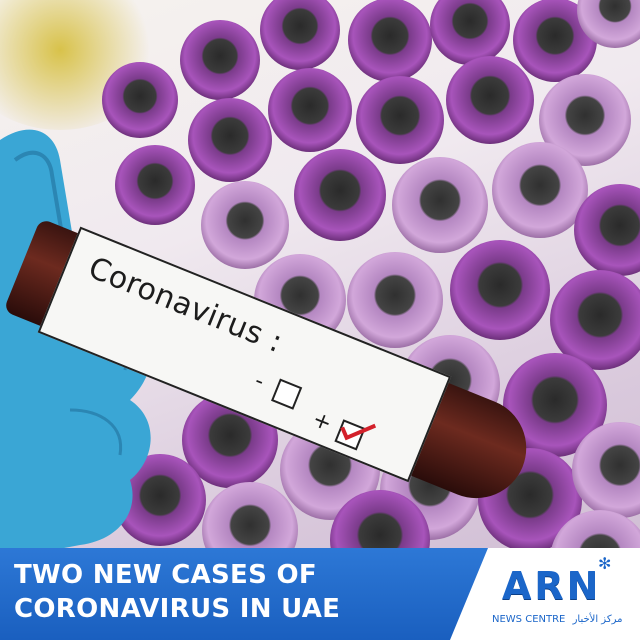  Describe the element at coordinates (322, 421) in the screenshot. I see `positive-mark: +` at that location.